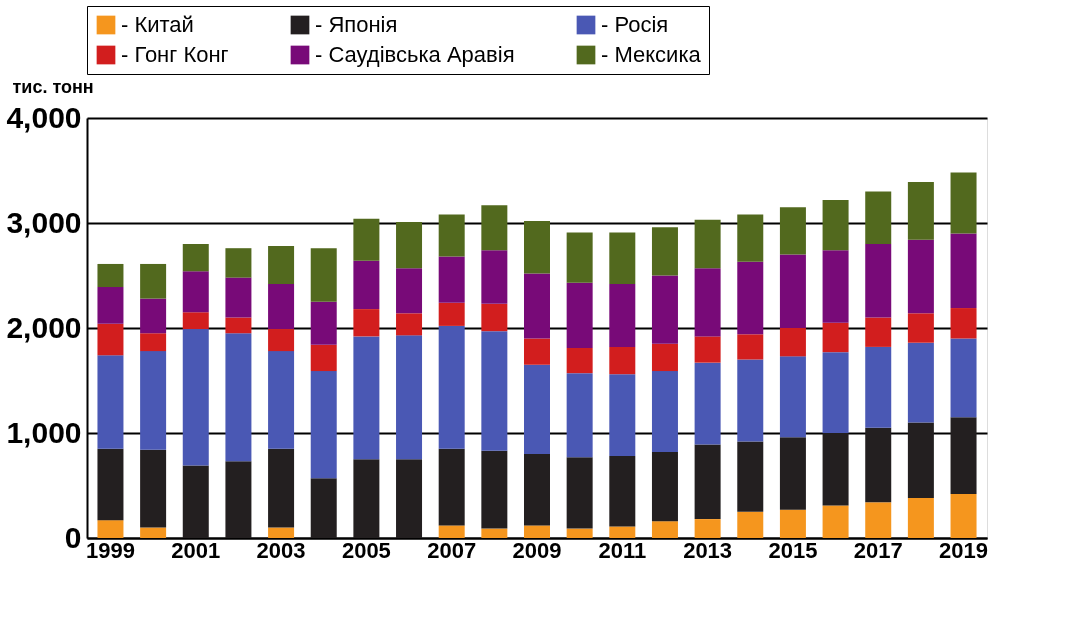 This screenshot has width=1089, height=631. What do you see at coordinates (175, 54) in the screenshot?
I see `legend-label: - Гонг Конг` at bounding box center [175, 54].